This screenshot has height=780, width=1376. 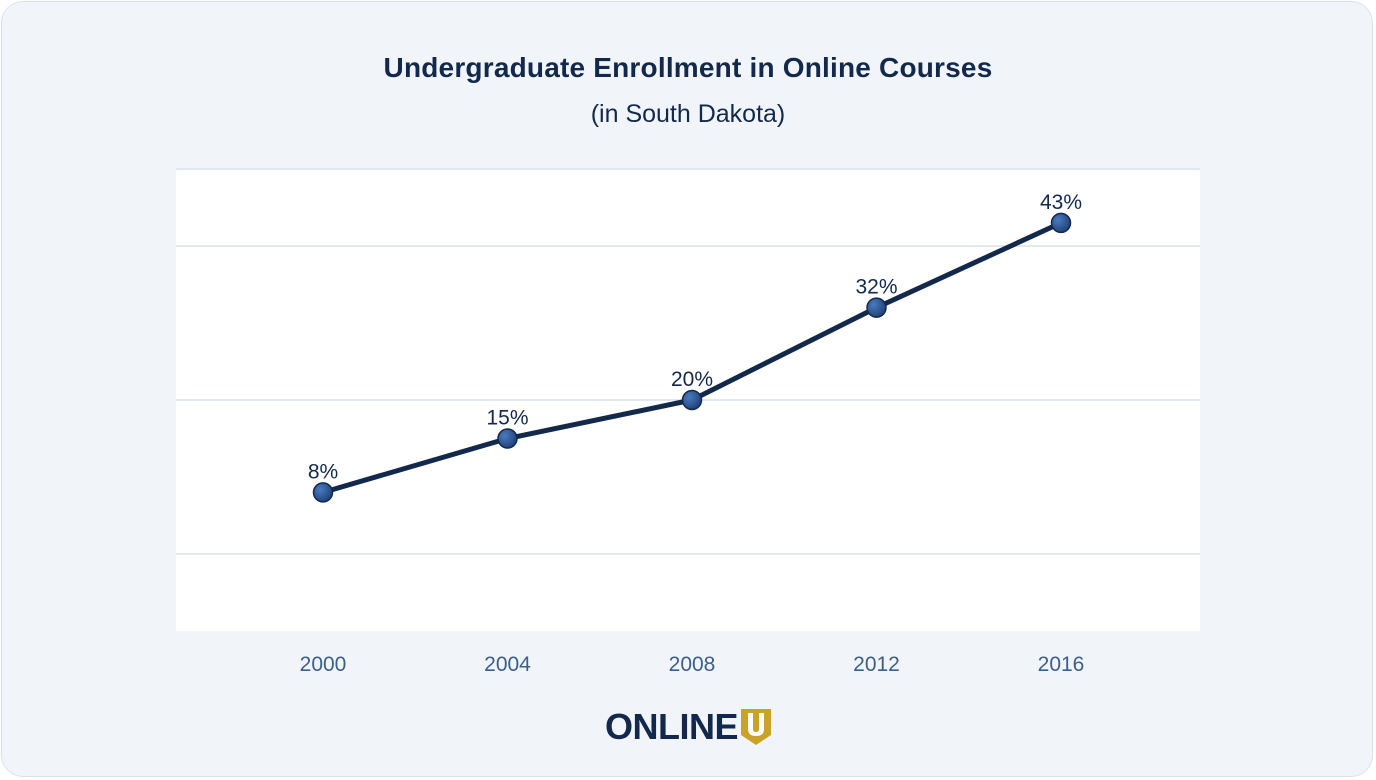 What do you see at coordinates (671, 726) in the screenshot?
I see `logo-text: ONLINE` at bounding box center [671, 726].